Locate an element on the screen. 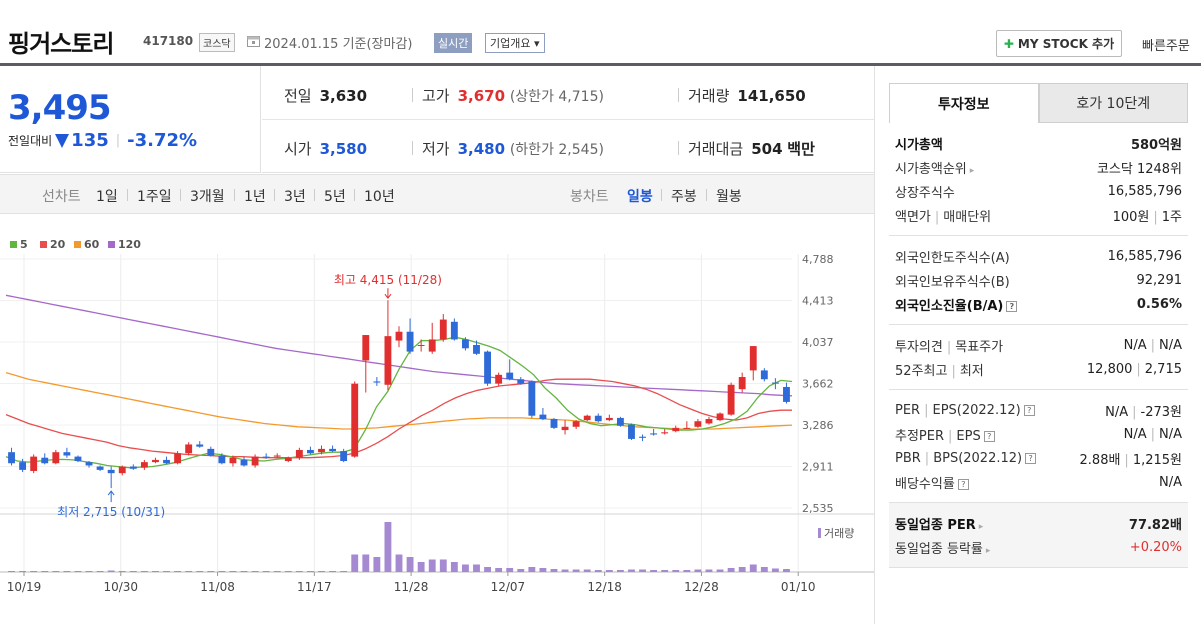 The width and height of the screenshot is (1201, 624). info-row: 추정PER | EPS? N/A | N/A is located at coordinates (1038, 435).